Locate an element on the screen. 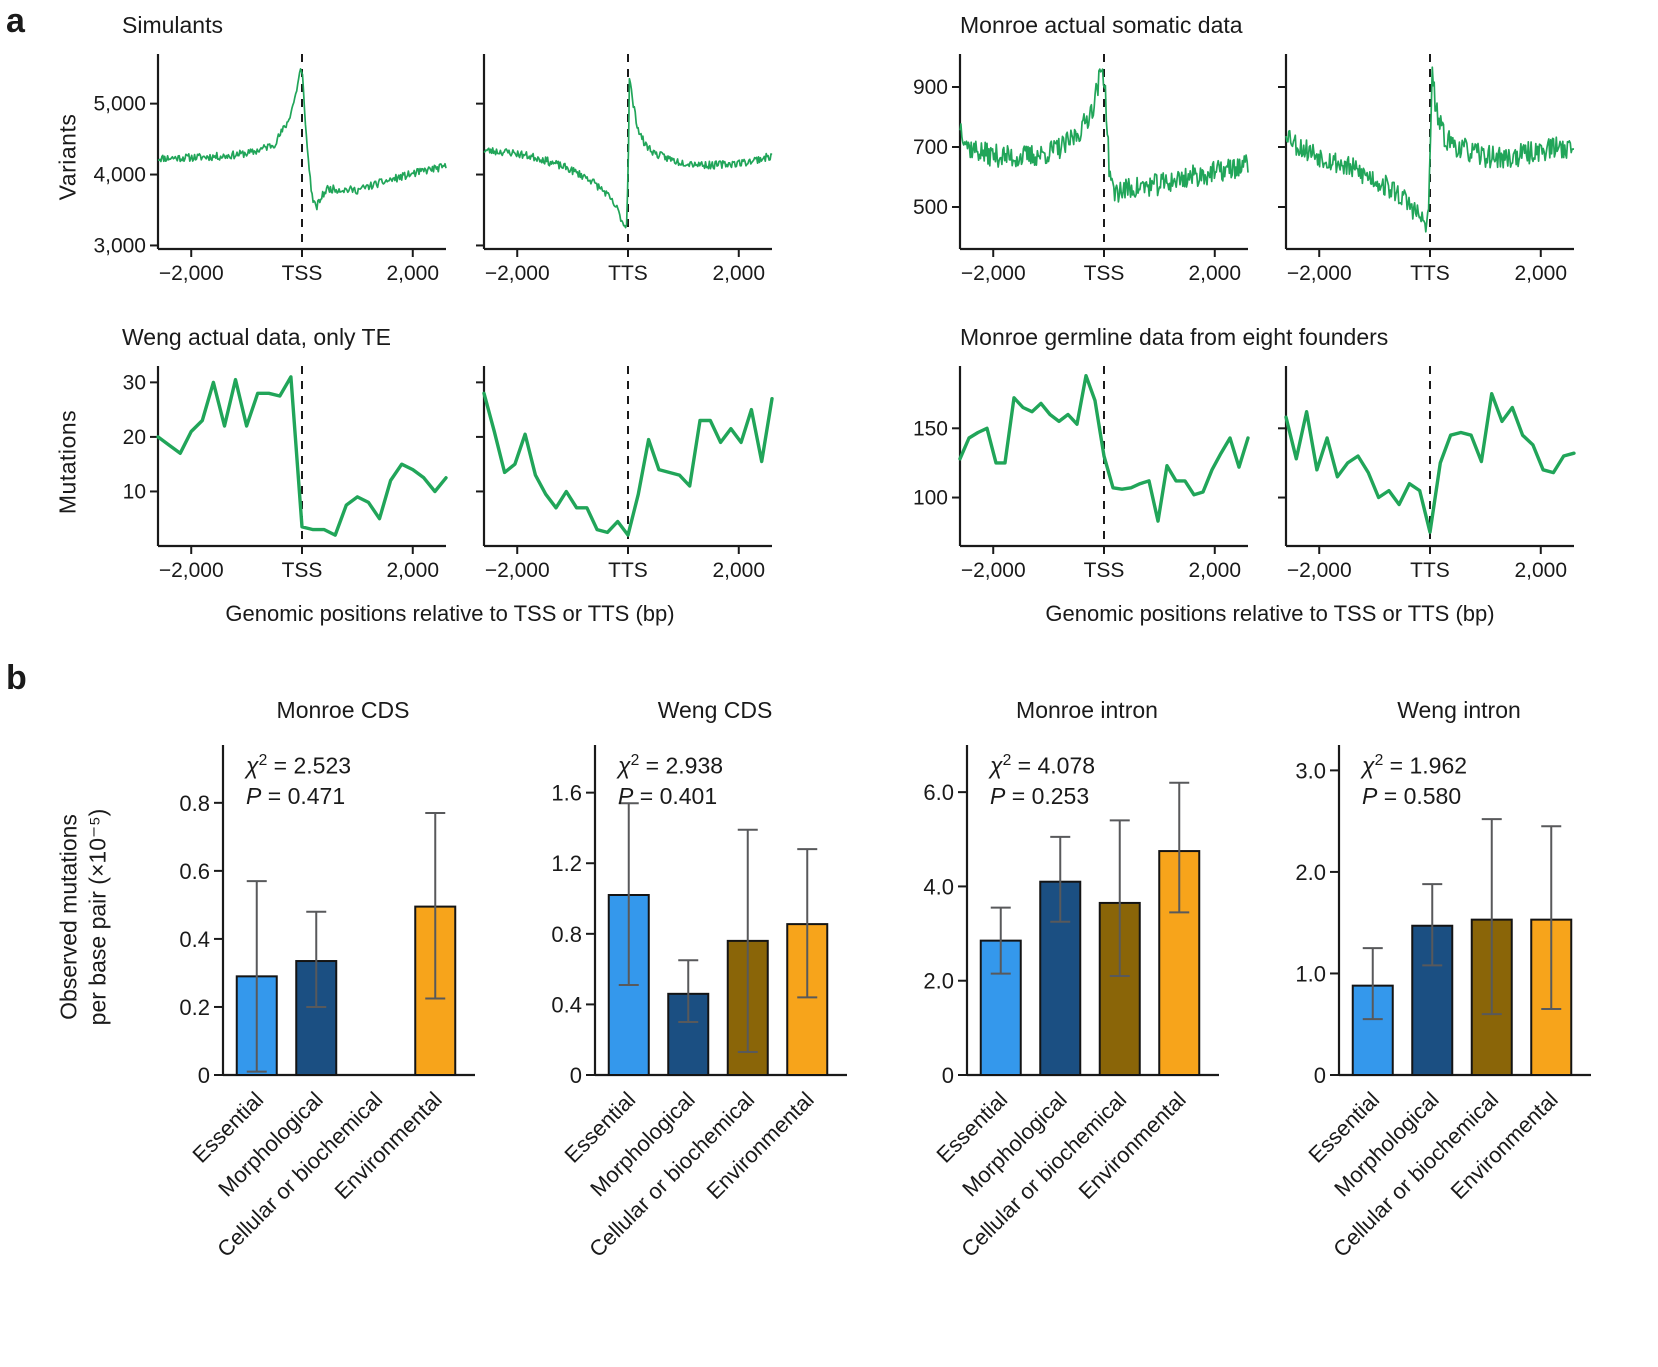 The image size is (1658, 1367). svg-text: 700 is located at coordinates (930, 147).